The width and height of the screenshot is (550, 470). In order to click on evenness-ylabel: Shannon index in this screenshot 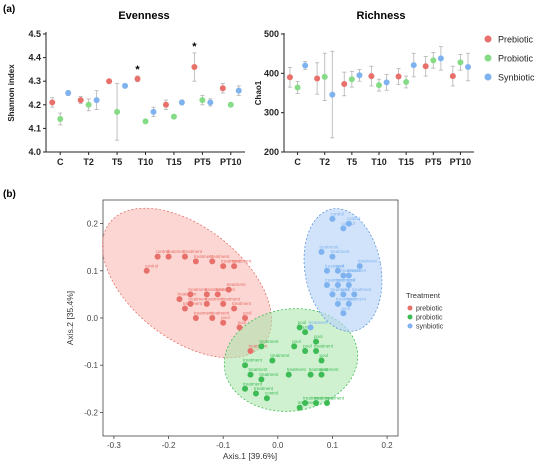, I will do `click(11, 93)`.